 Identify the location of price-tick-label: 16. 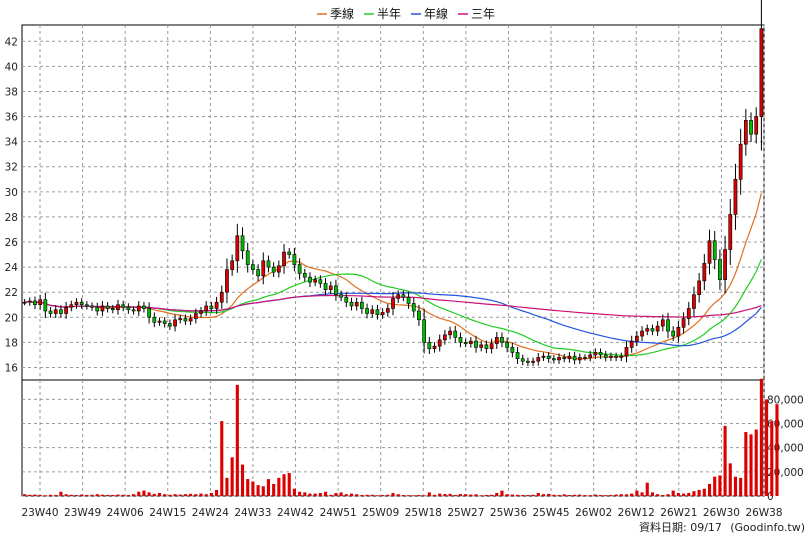
(12, 368).